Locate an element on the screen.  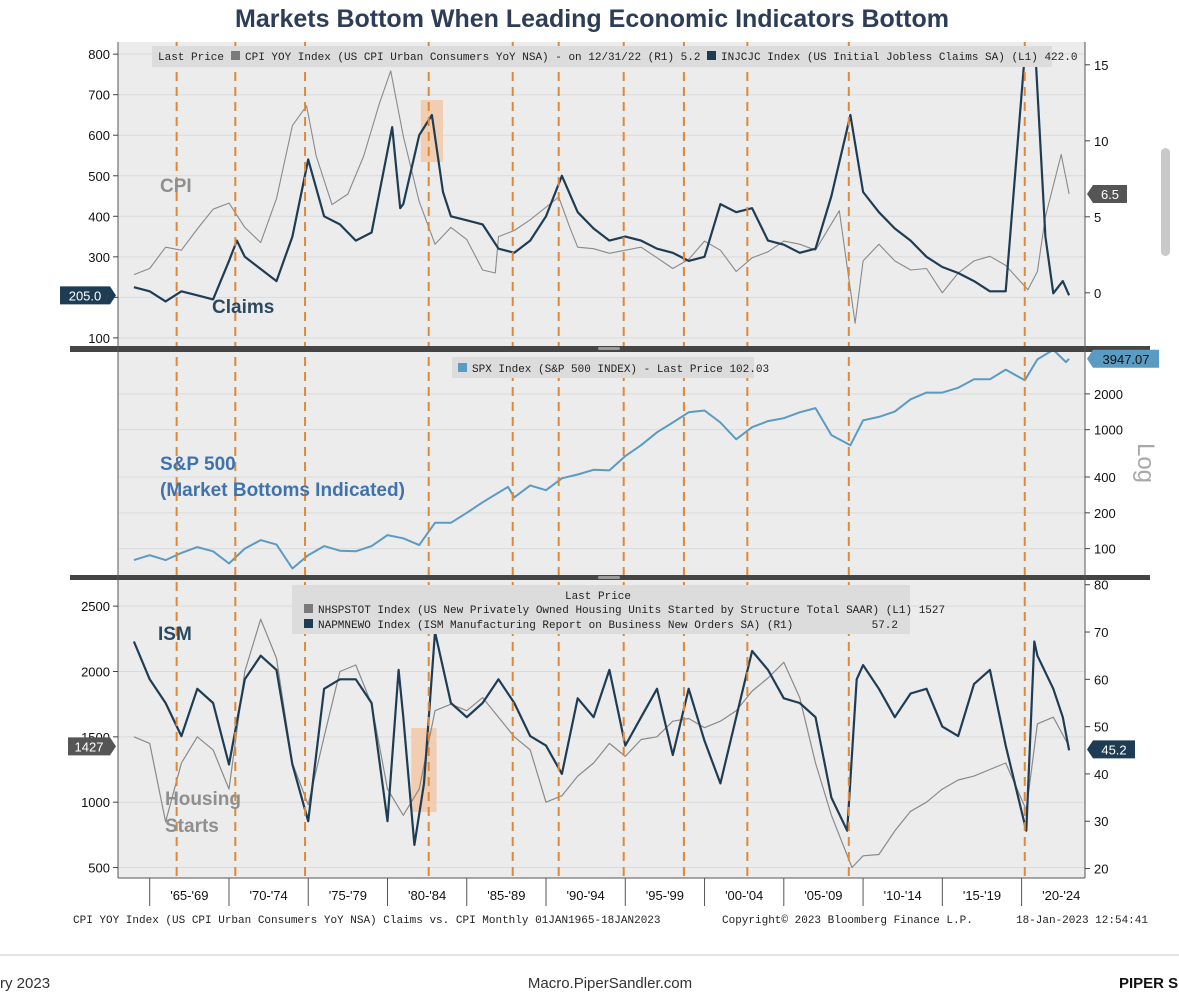
claims-axis-tick-label: 400 is located at coordinates (99, 216).